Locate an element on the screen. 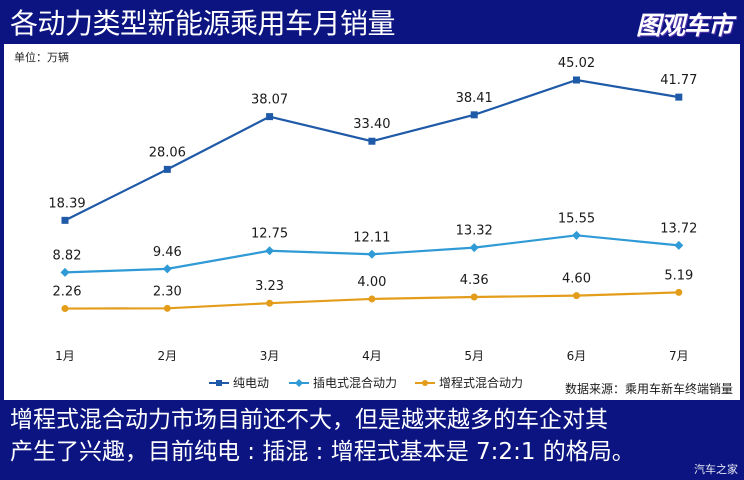 Image resolution: width=744 pixels, height=480 pixels. series-1-label-3: 38.07 is located at coordinates (269, 100).